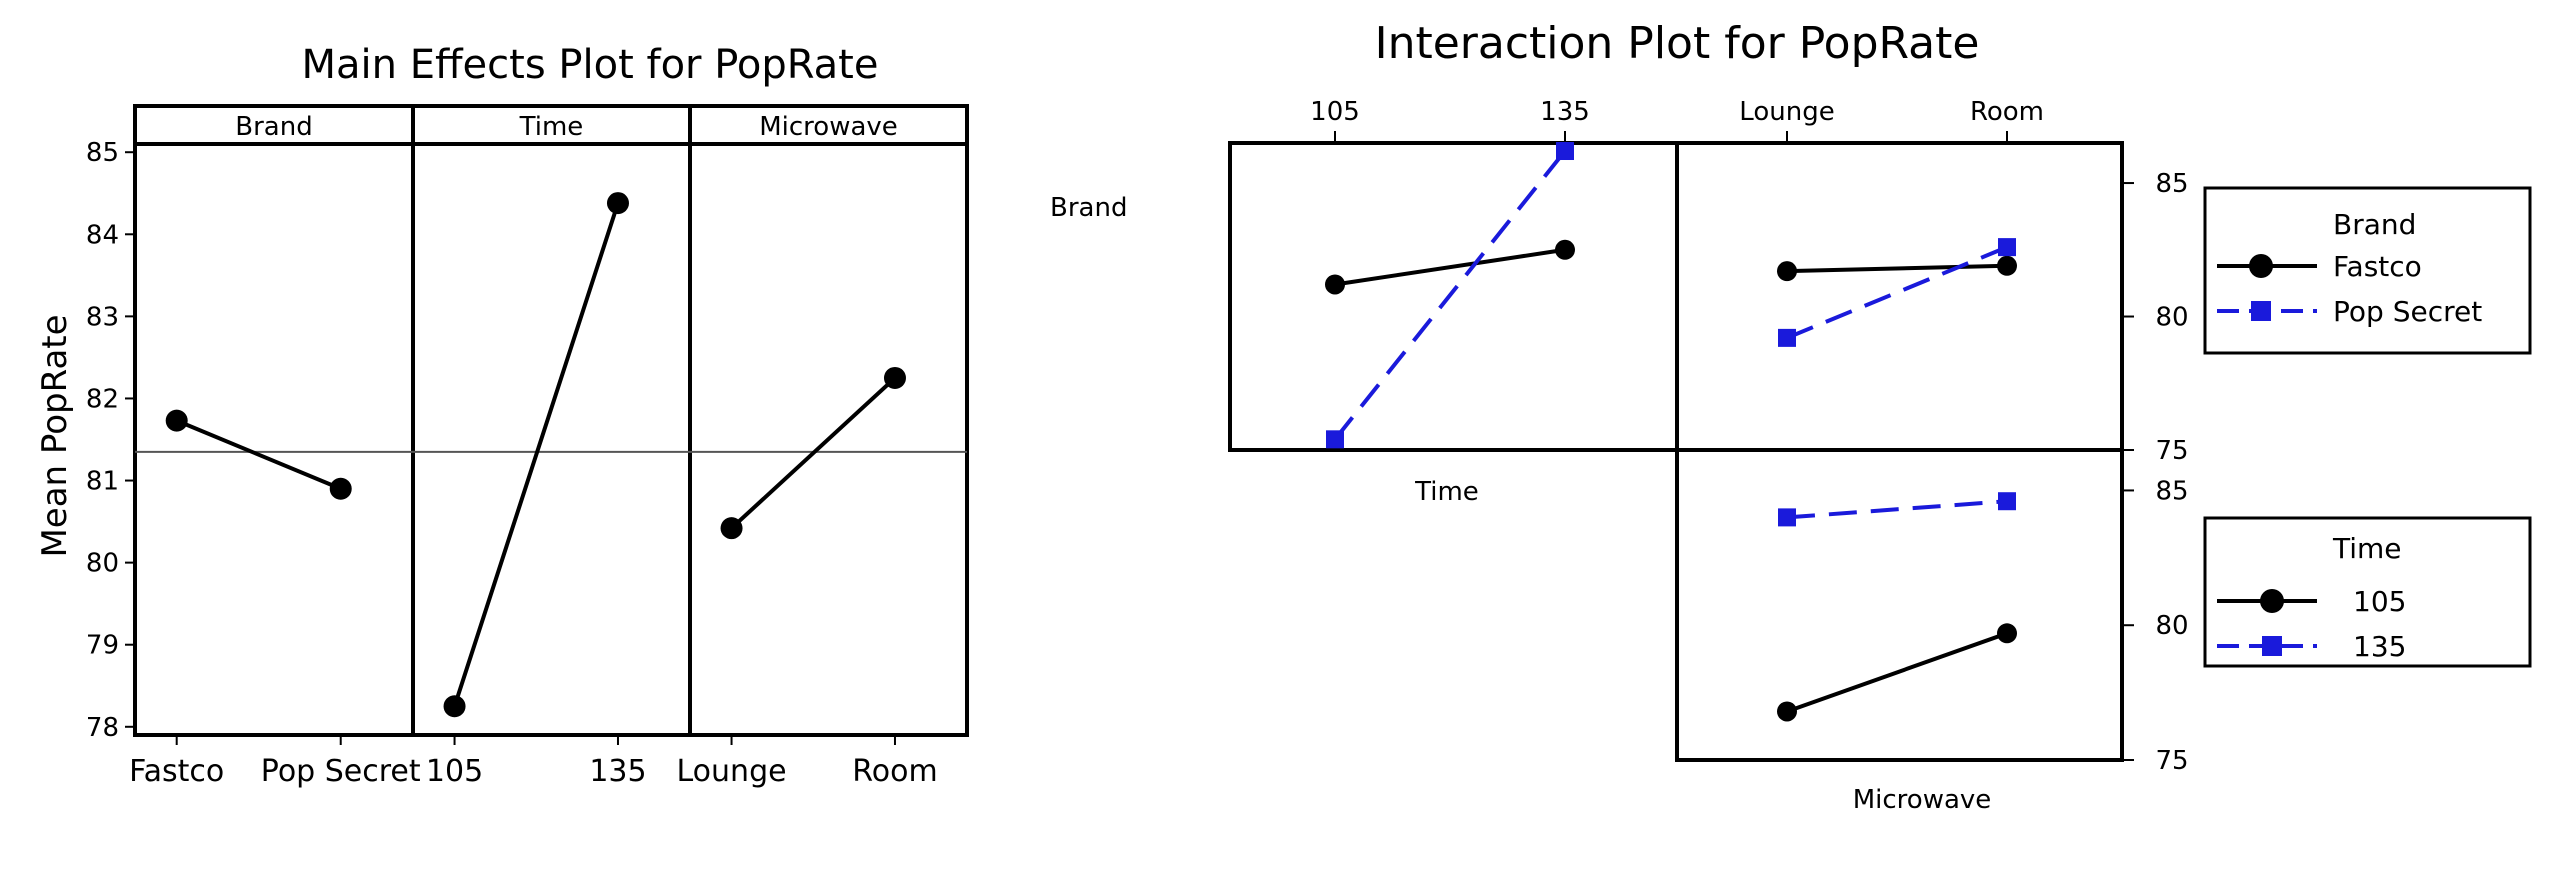  What do you see at coordinates (1450, 267) in the screenshot?
I see `interaction-line-brand-by-time-fastco` at bounding box center [1450, 267].